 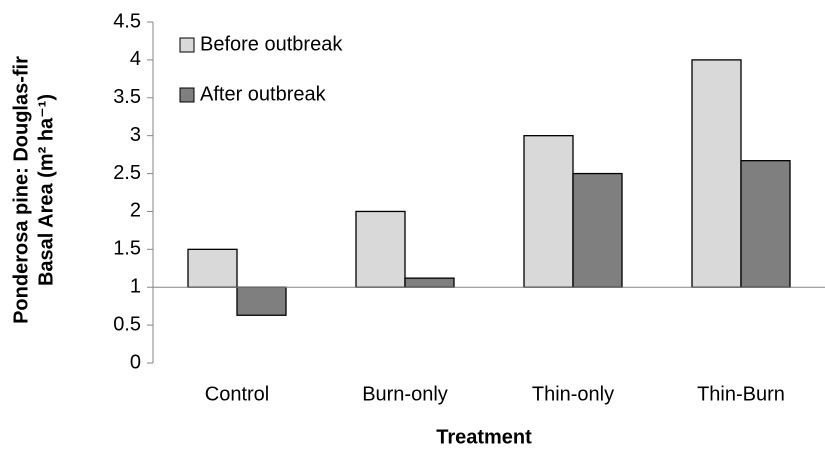 What do you see at coordinates (405, 394) in the screenshot?
I see `x-tick-label: Burn-only` at bounding box center [405, 394].